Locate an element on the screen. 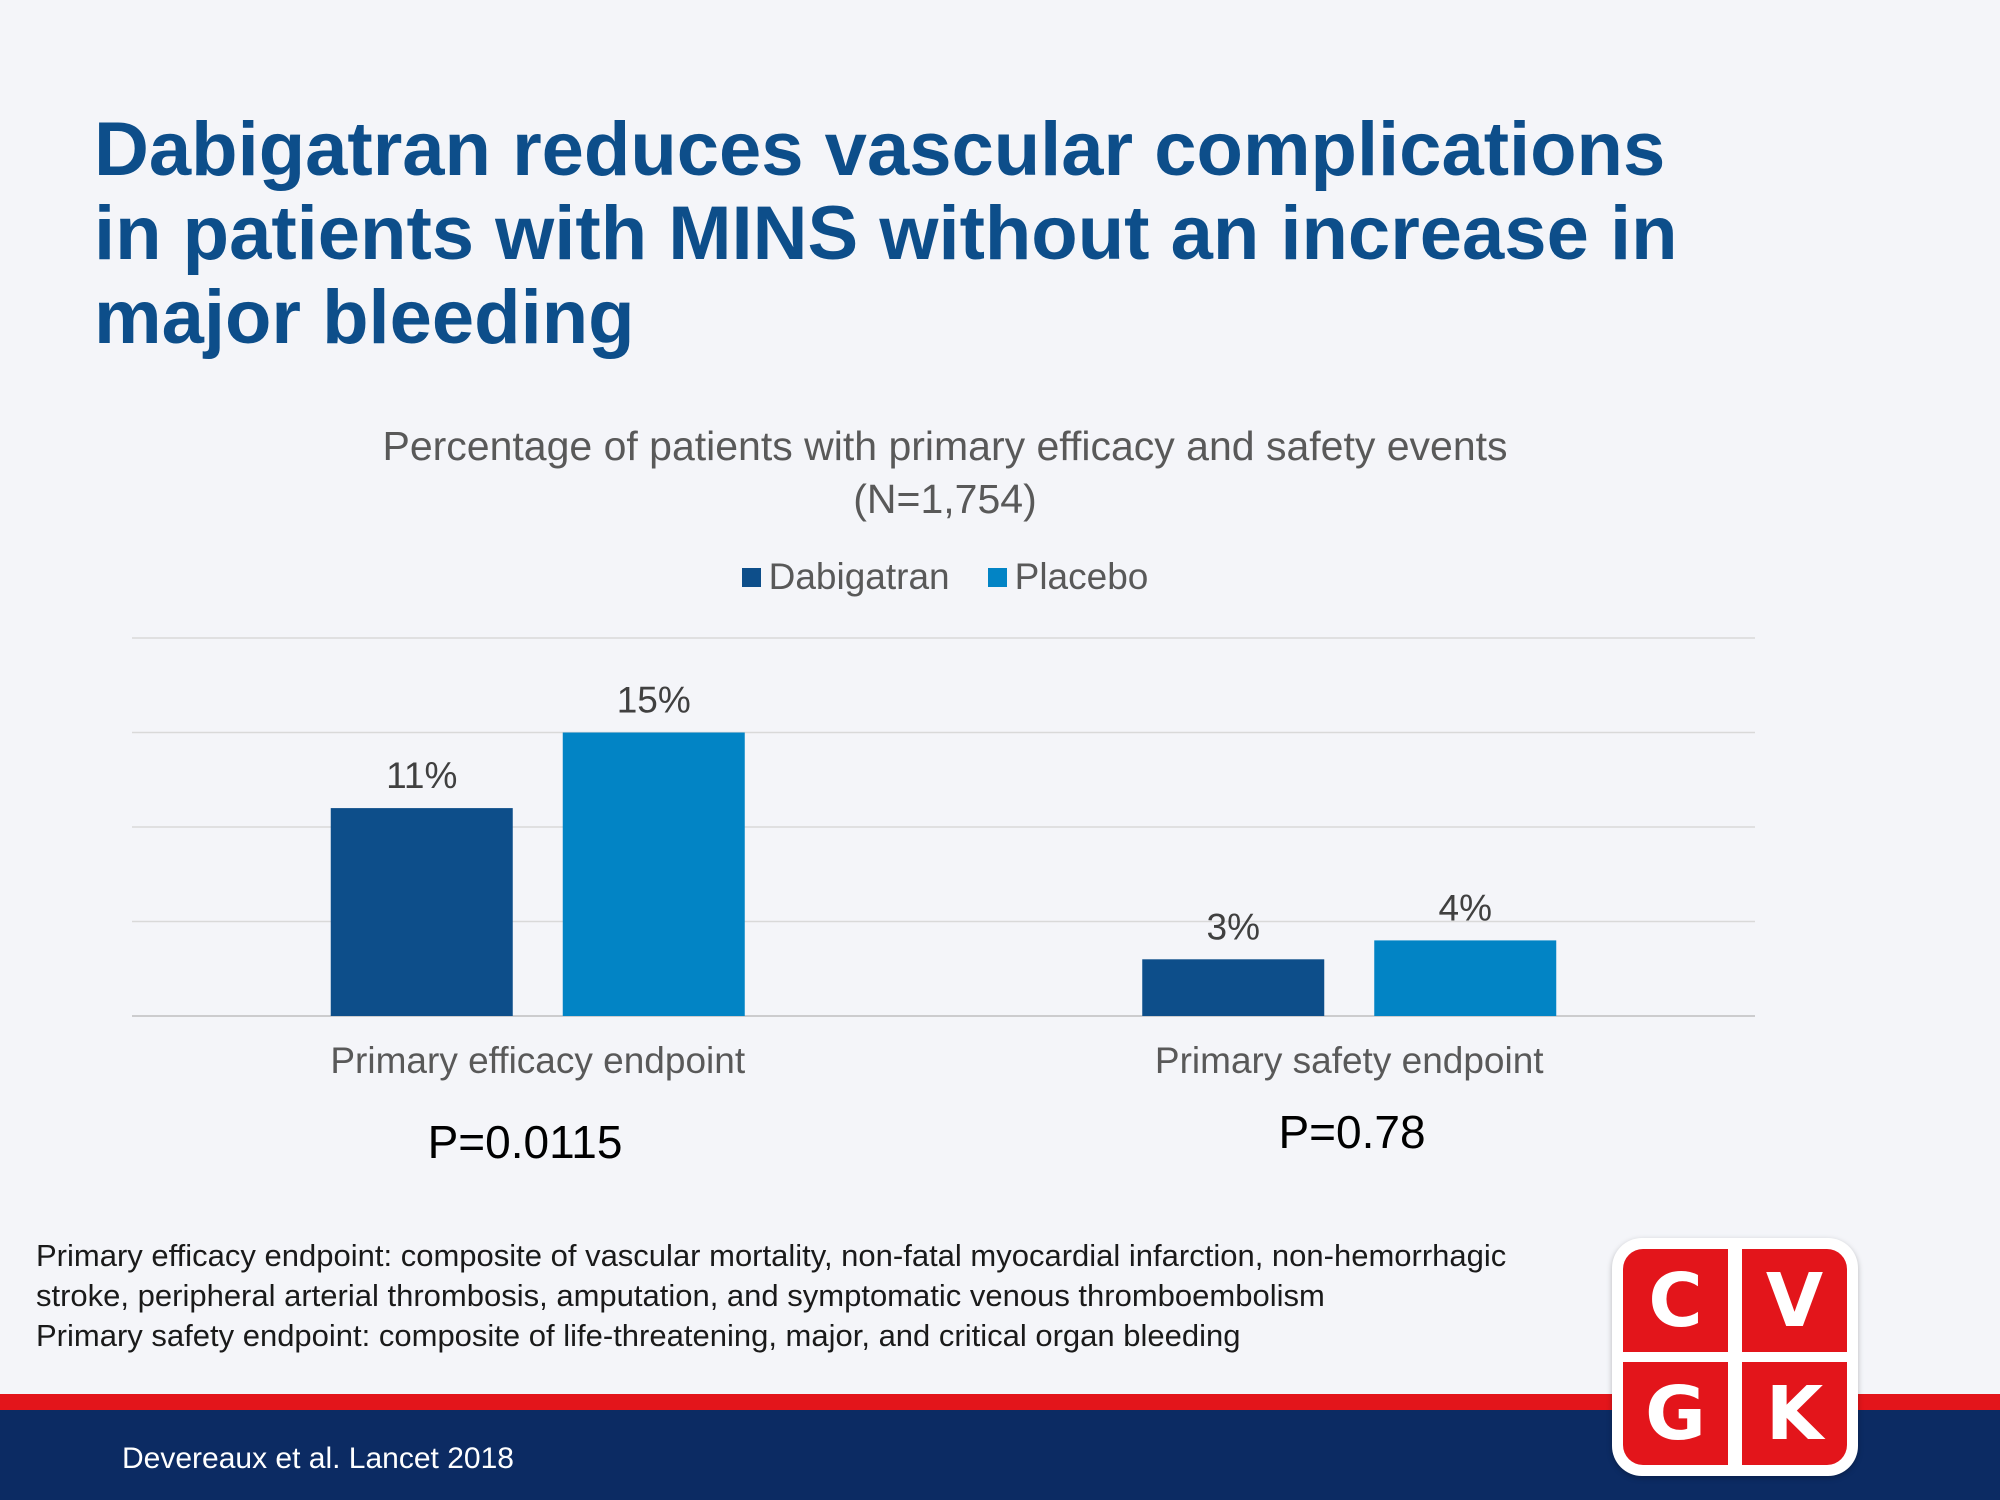 The image size is (2000, 1500). category-label: Primary efficacy endpoint is located at coordinates (537, 1060).